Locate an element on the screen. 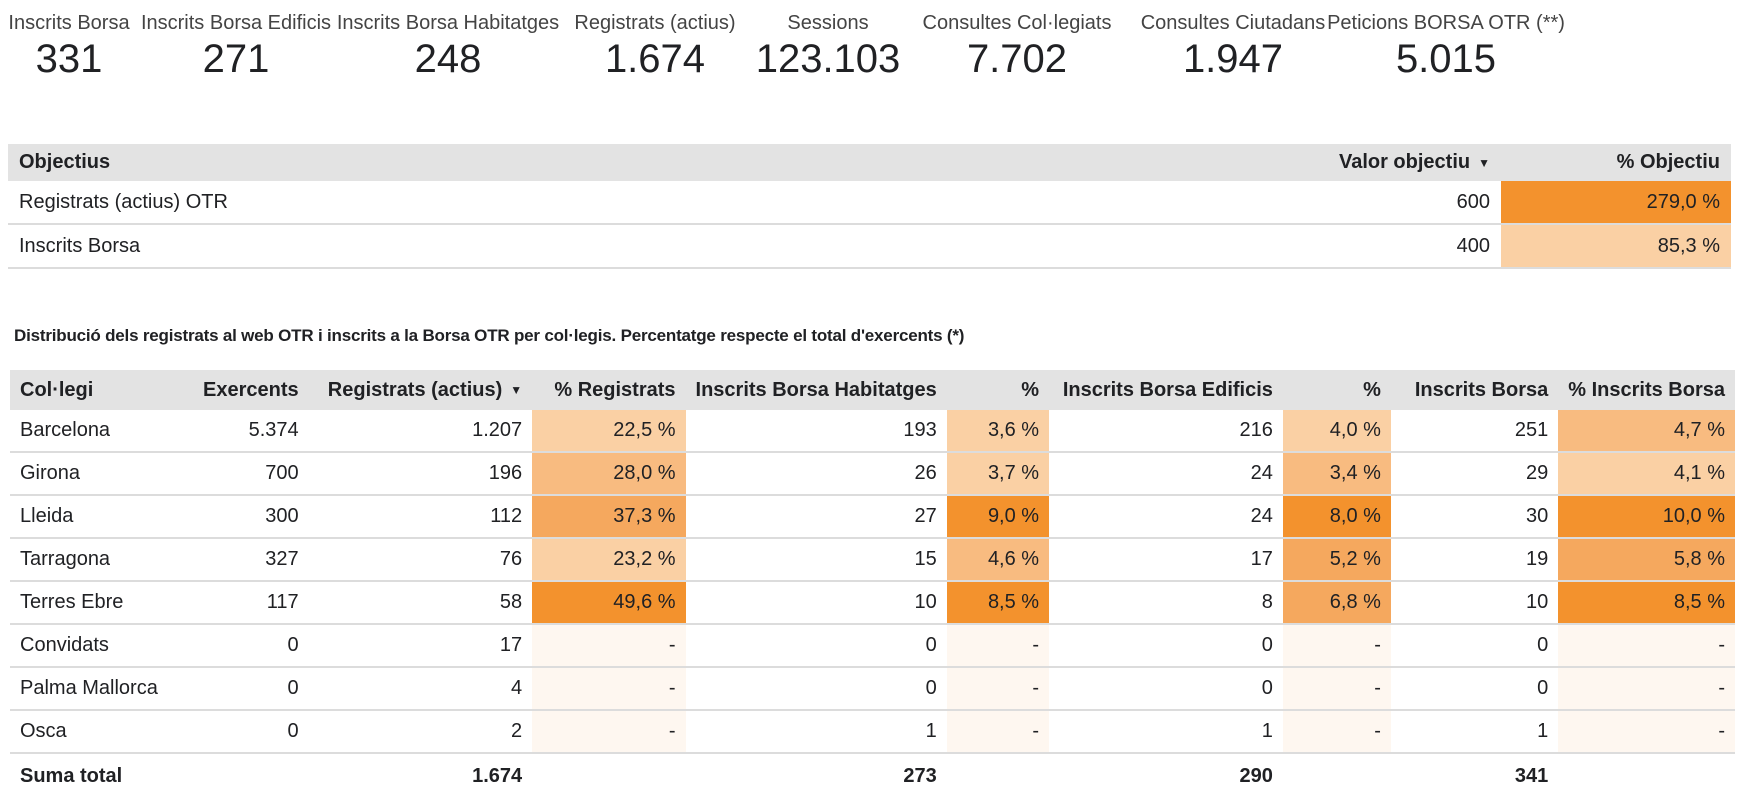 This screenshot has height=803, width=1746. table-row: Inscrits Borsa 400 85,3 % is located at coordinates (869, 246).